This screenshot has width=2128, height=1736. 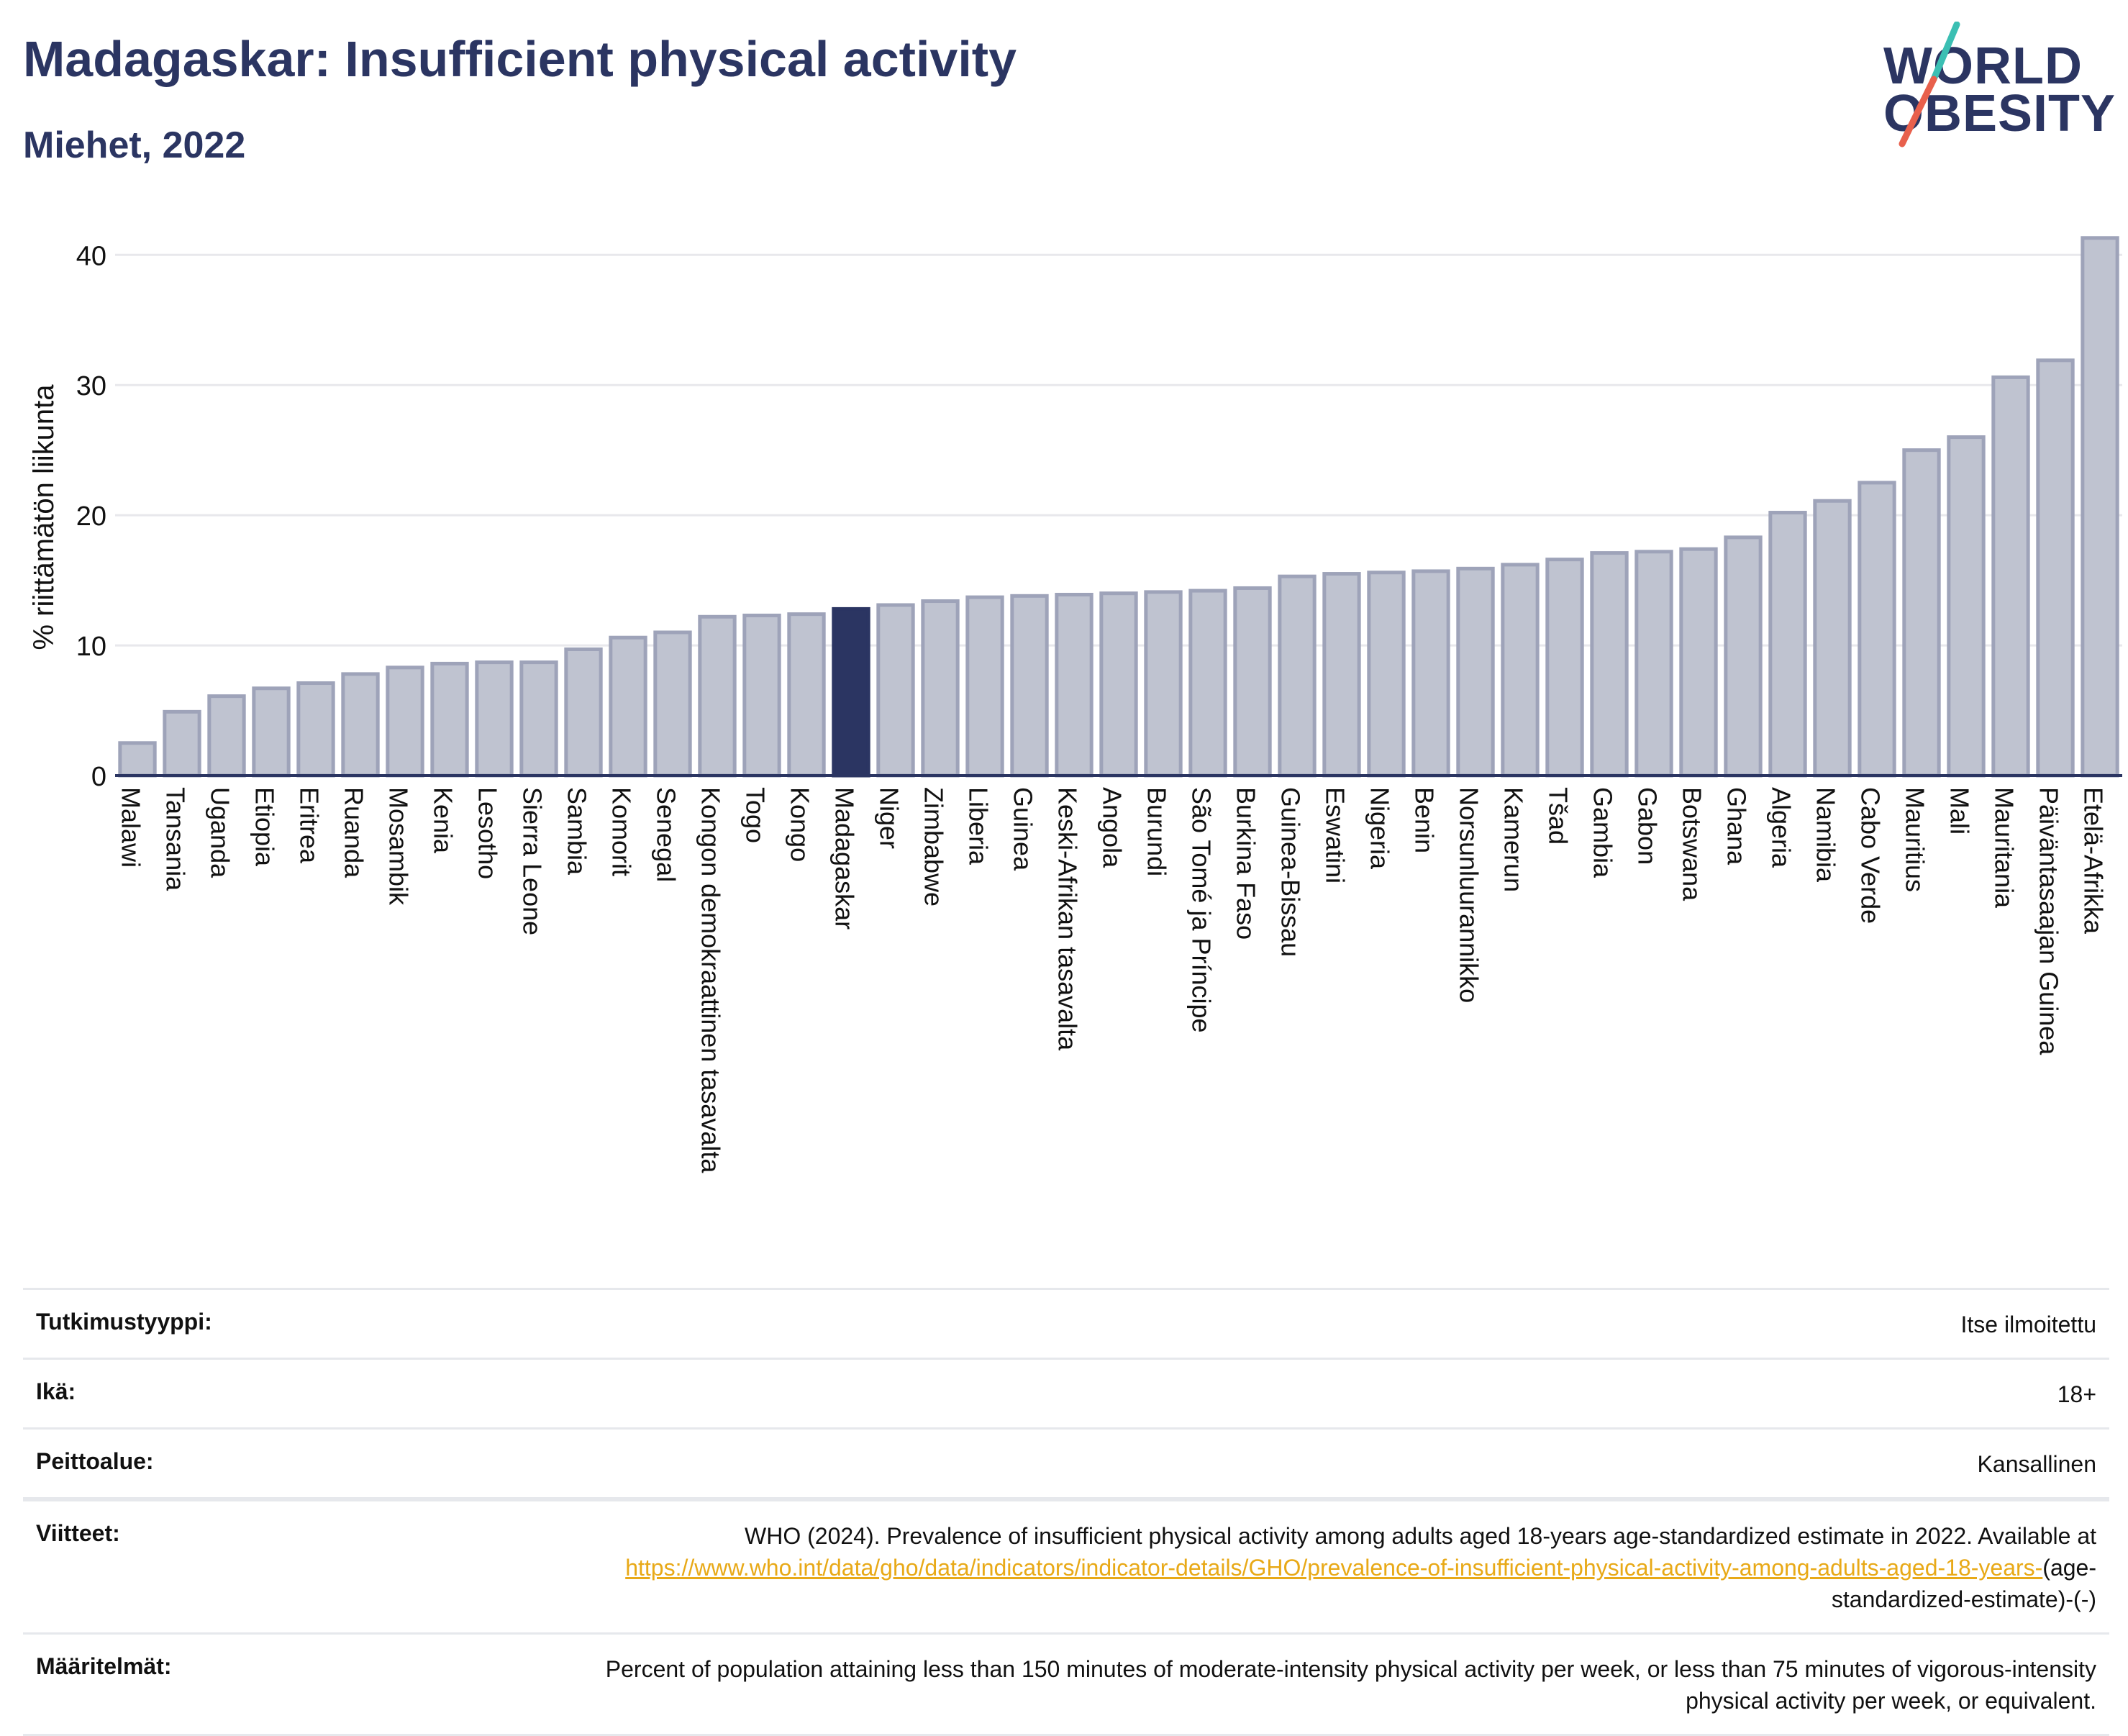 I want to click on x-tick-label: Liberia, so click(x=978, y=826).